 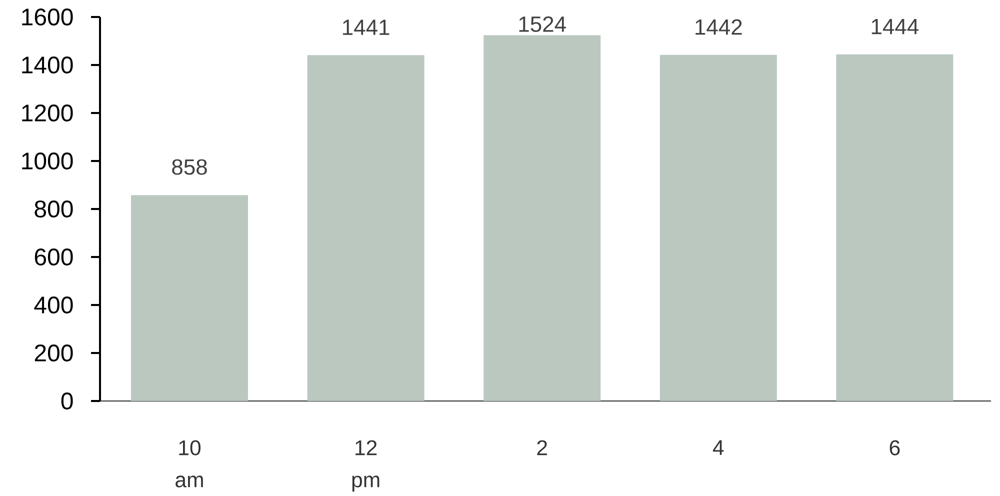 What do you see at coordinates (719, 27) in the screenshot?
I see `data-label: 1442` at bounding box center [719, 27].